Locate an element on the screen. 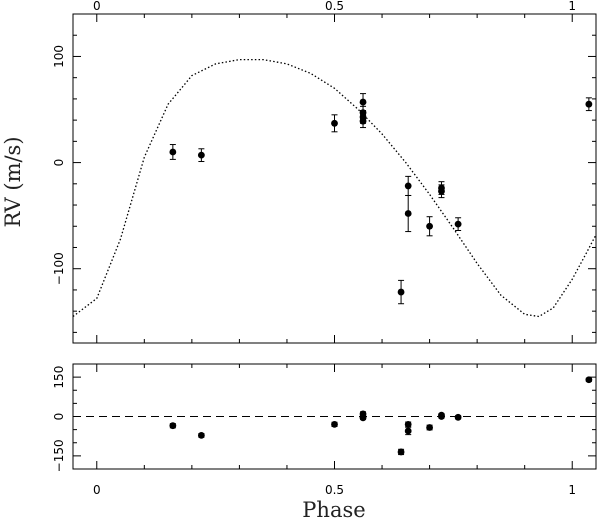  x-tick-label-bottom: 0 is located at coordinates (97, 490).